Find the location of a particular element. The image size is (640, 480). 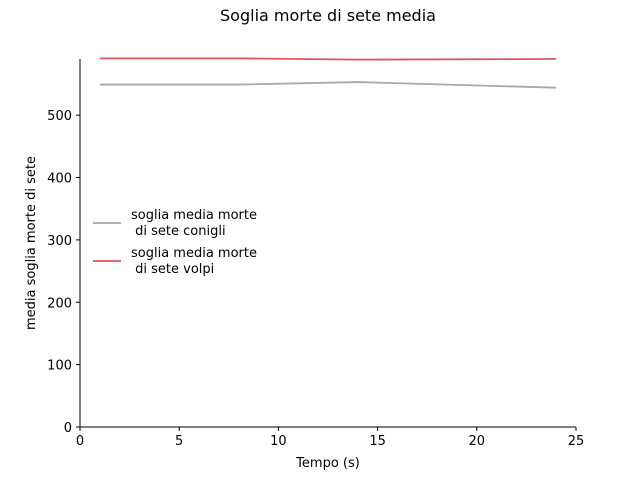

x-tick-label: 10 is located at coordinates (278, 441).